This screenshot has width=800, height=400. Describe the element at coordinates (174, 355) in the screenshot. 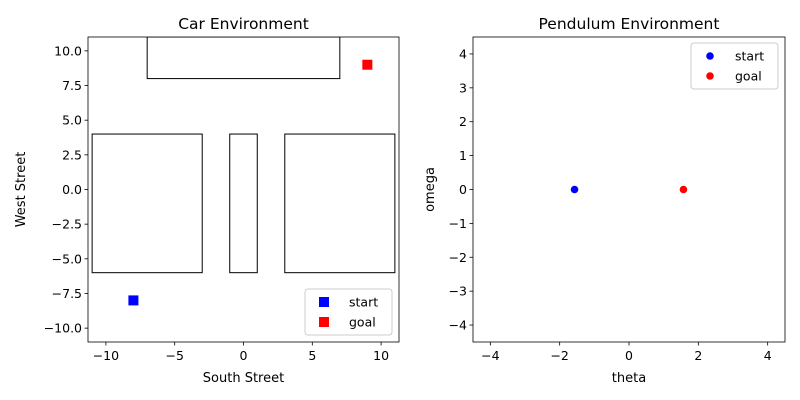

I see `x-tick-label: −5` at that location.